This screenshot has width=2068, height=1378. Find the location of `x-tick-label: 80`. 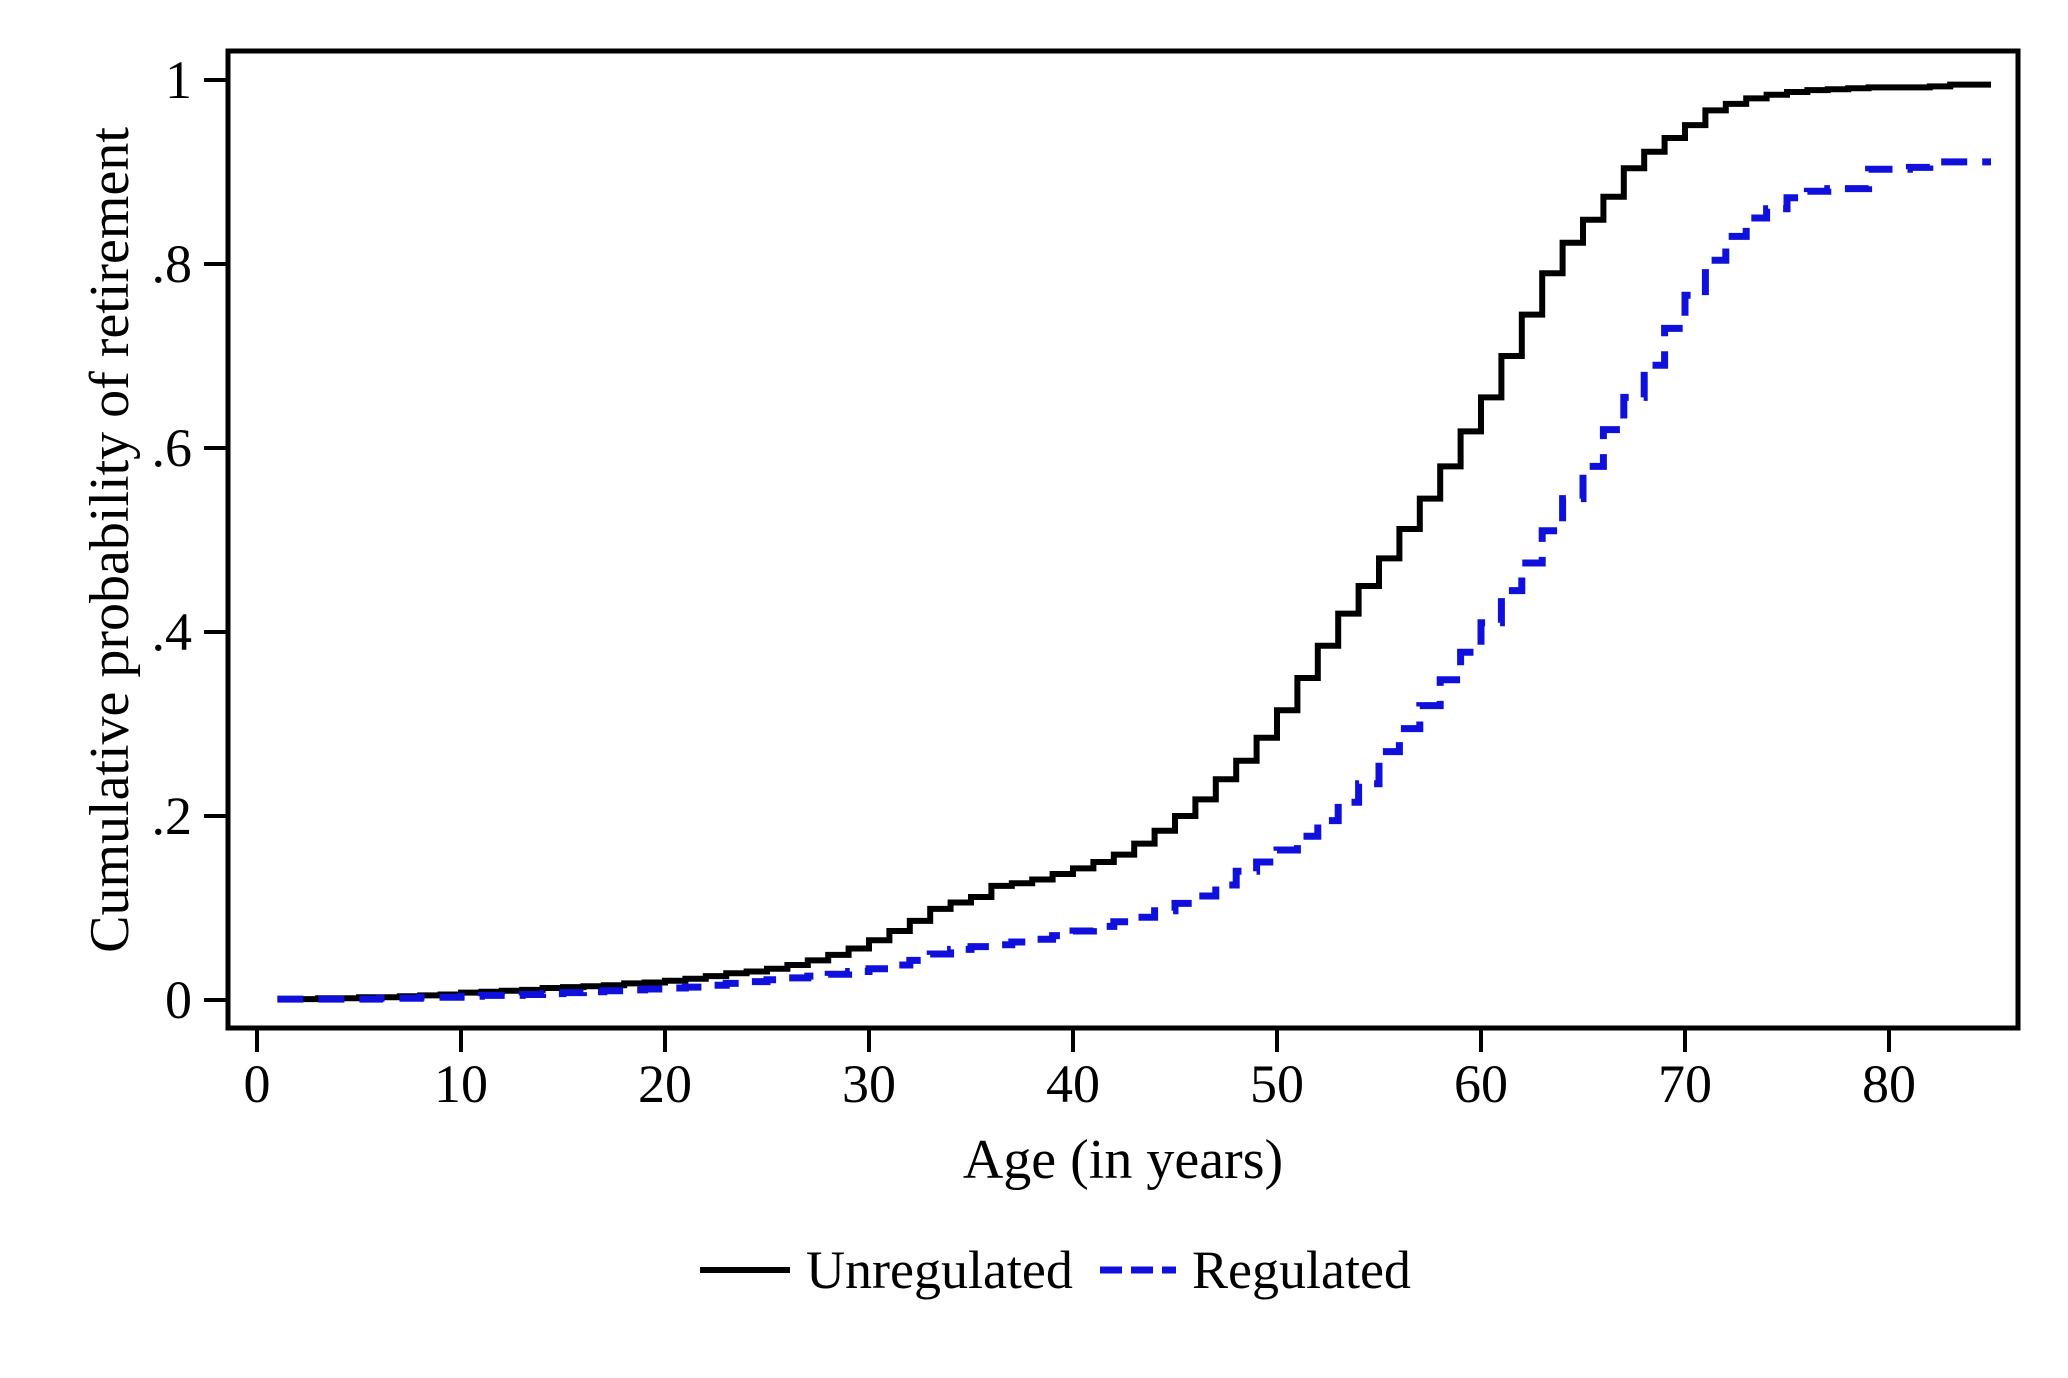

x-tick-label: 80 is located at coordinates (1889, 1084).